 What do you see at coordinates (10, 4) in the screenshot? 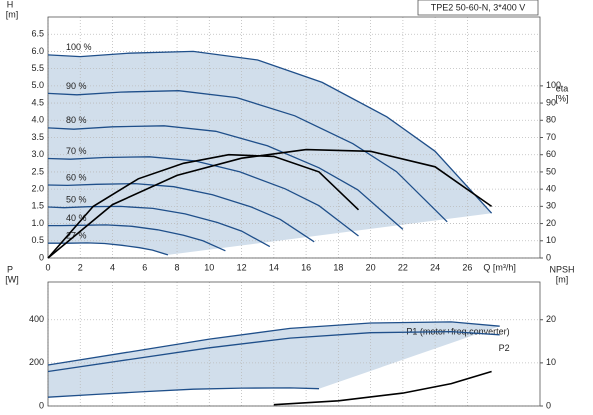
I see `y-axis-label: H` at bounding box center [10, 4].